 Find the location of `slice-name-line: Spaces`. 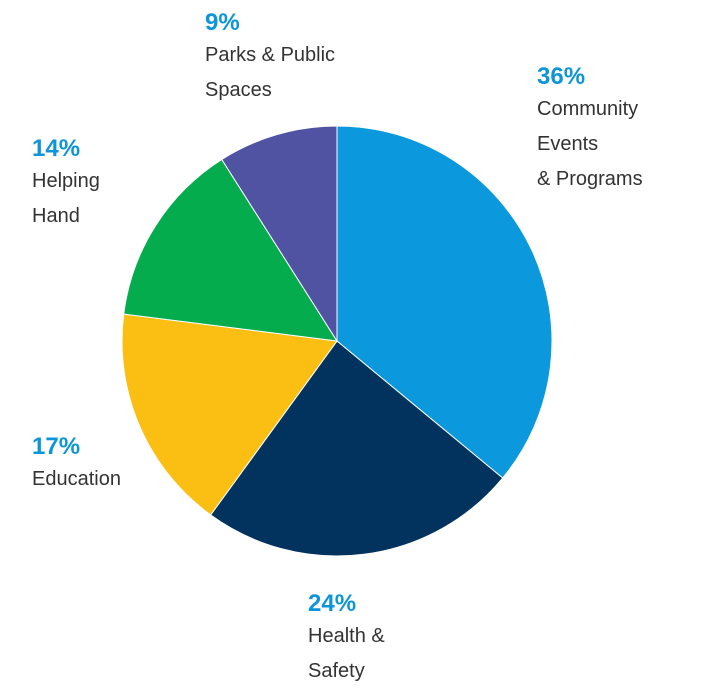

slice-name-line: Spaces is located at coordinates (238, 90).